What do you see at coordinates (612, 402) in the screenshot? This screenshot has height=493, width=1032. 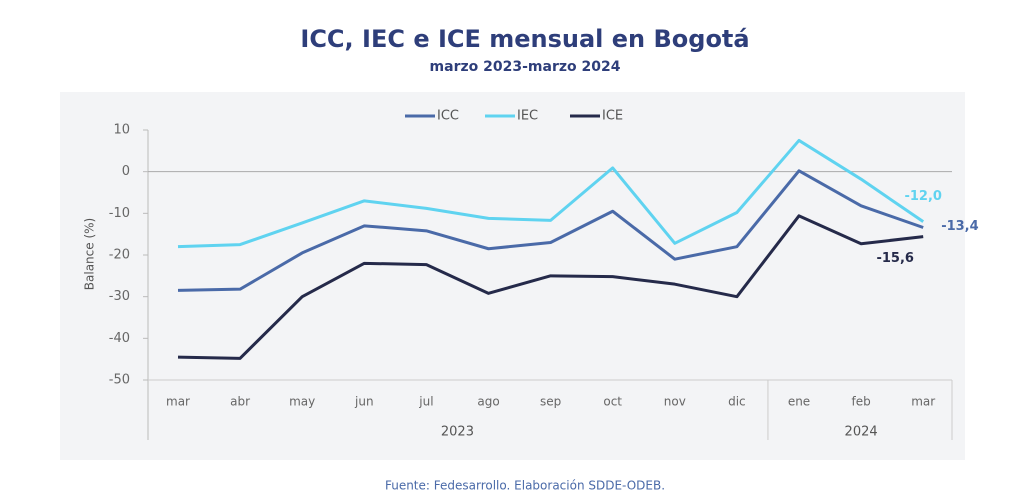 I see `x-tick-label: oct` at bounding box center [612, 402].